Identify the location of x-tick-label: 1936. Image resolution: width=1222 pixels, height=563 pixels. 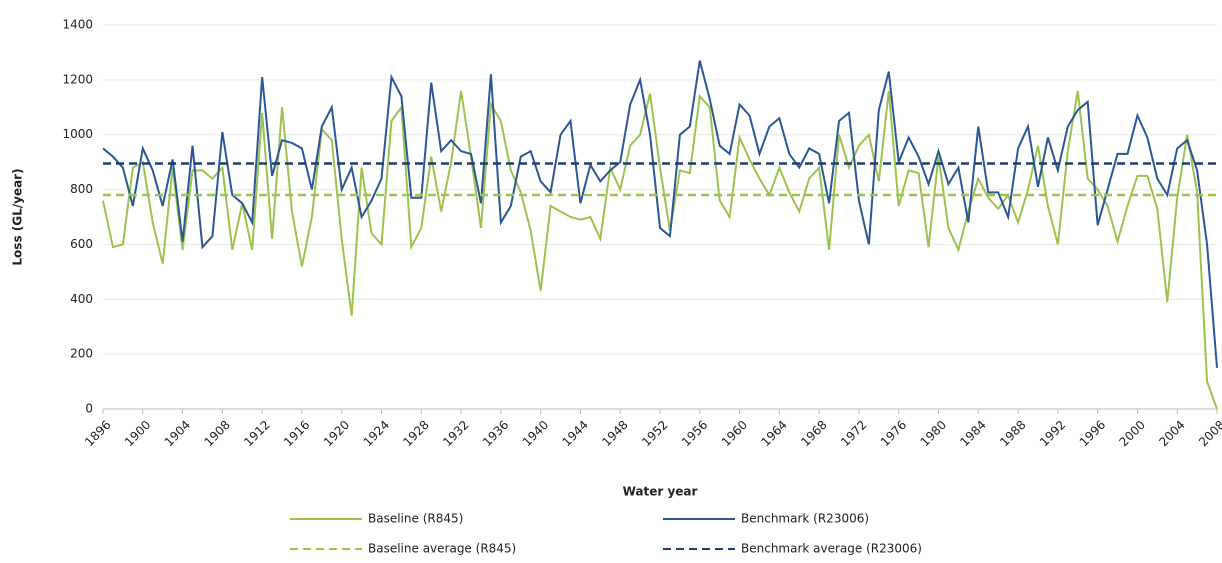
(495, 433).